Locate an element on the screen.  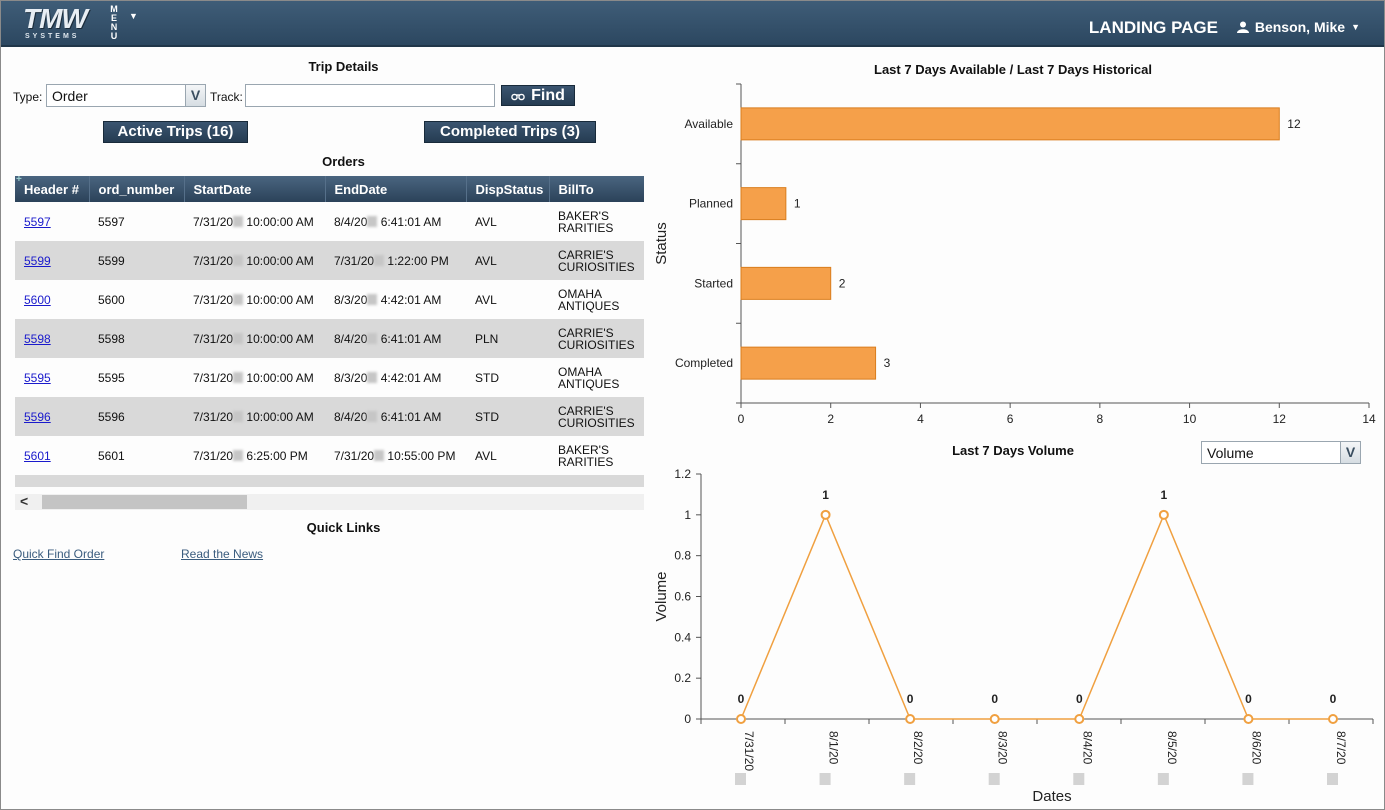
bill-to-cell: OMAHA ANTIQUES is located at coordinates (596, 299).